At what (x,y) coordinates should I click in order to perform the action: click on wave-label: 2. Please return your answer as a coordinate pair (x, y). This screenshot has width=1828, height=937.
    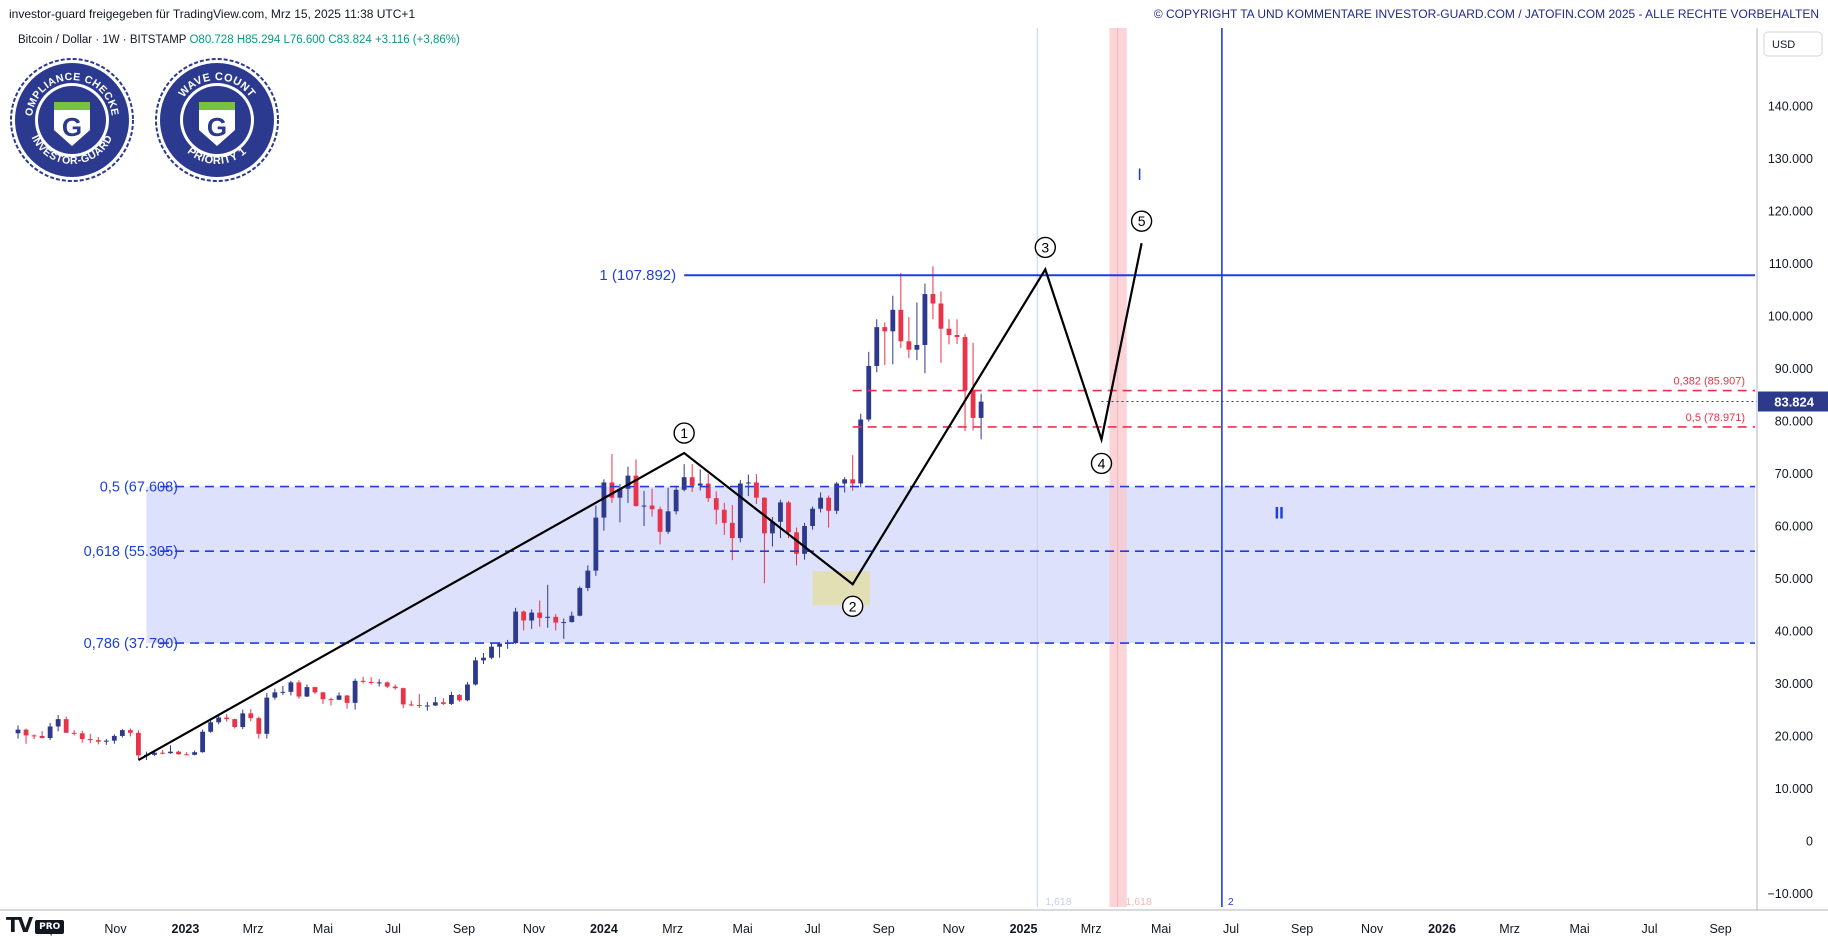
    Looking at the image, I should click on (853, 606).